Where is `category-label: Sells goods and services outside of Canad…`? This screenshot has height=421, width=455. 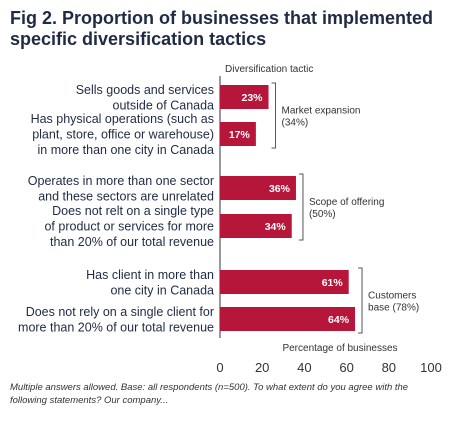
category-label: Sells goods and services outside of Canad… is located at coordinates (145, 98).